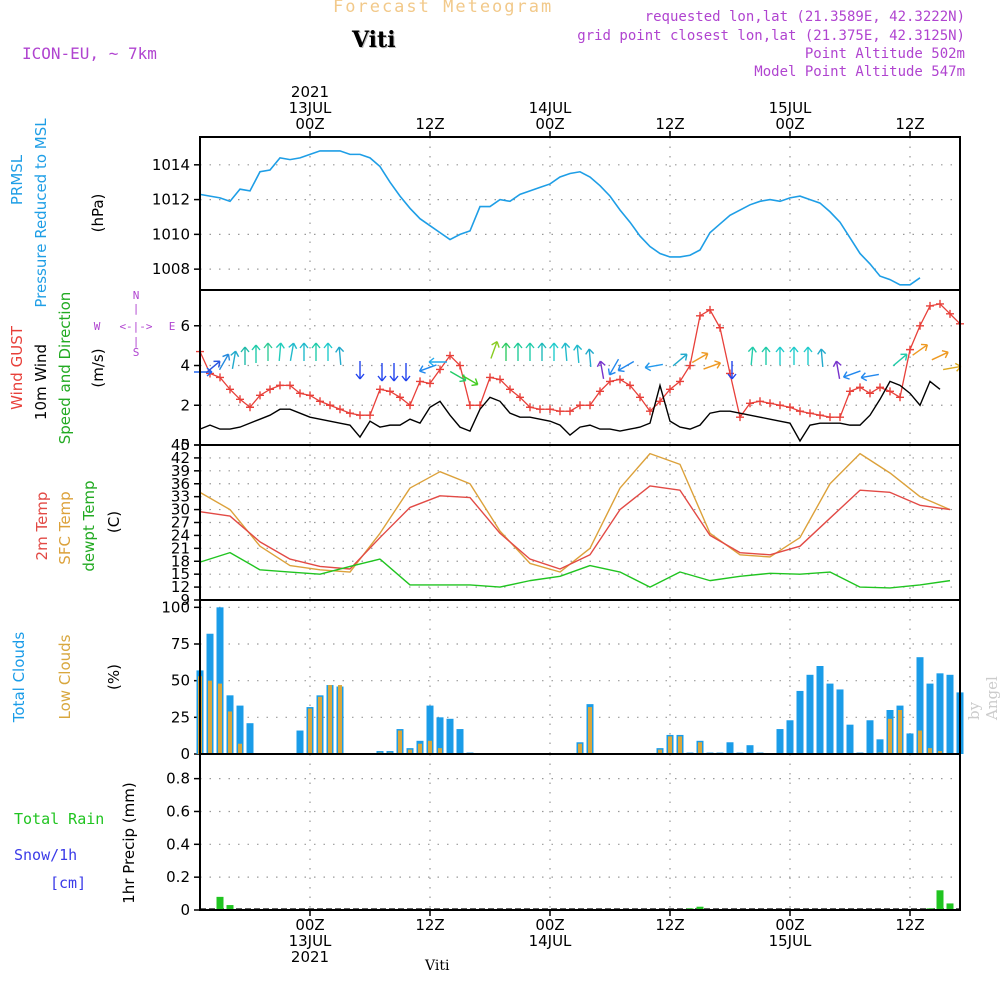 The width and height of the screenshot is (1000, 1000). Describe the element at coordinates (909, 925) in the screenshot. I see `xtick-bottom-label: 12Z` at that location.